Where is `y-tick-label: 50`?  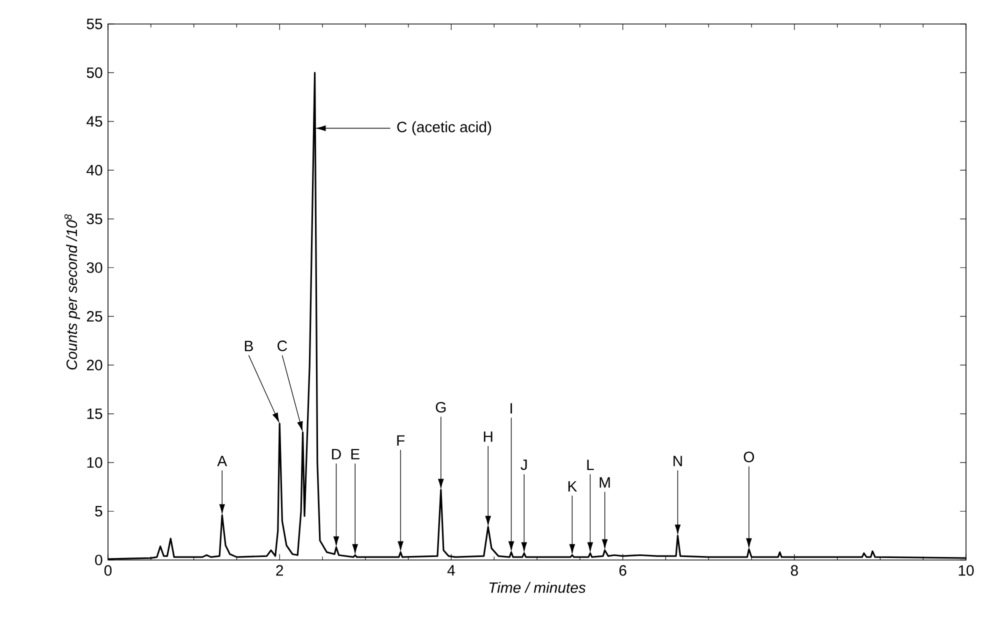 y-tick-label: 50 is located at coordinates (94, 72).